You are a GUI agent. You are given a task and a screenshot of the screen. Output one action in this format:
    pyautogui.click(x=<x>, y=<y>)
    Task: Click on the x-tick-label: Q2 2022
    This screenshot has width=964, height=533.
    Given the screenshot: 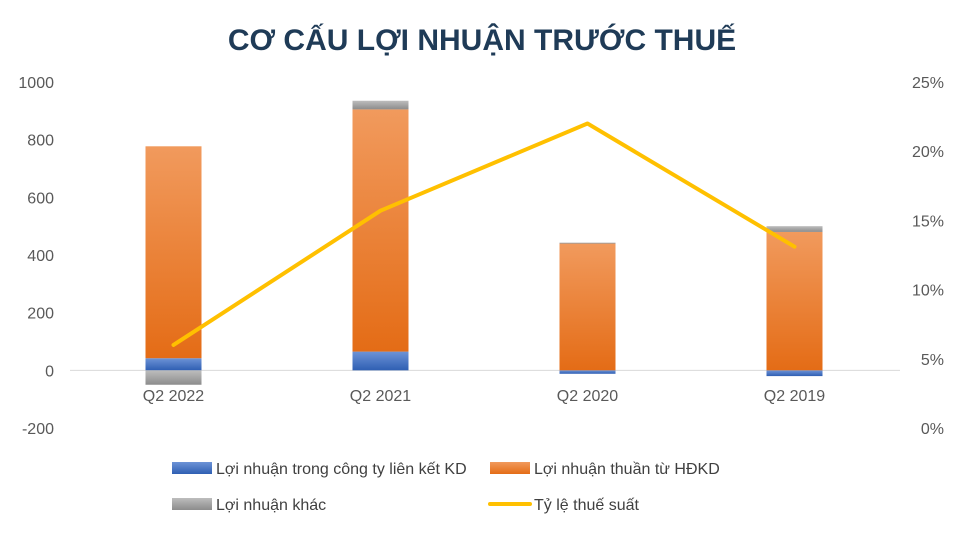 What is the action you would take?
    pyautogui.click(x=173, y=396)
    